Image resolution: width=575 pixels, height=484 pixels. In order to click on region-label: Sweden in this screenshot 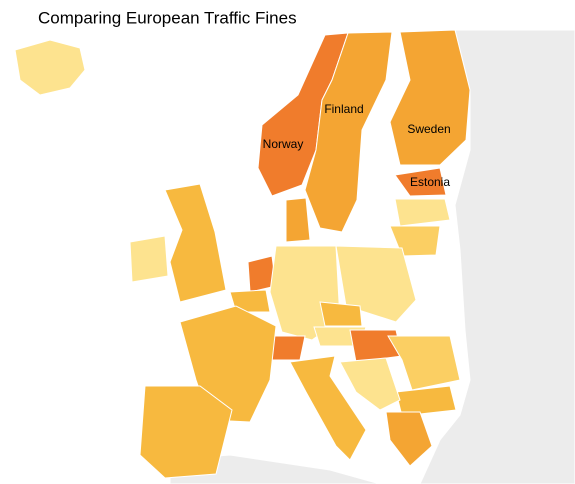, I will do `click(428, 129)`.